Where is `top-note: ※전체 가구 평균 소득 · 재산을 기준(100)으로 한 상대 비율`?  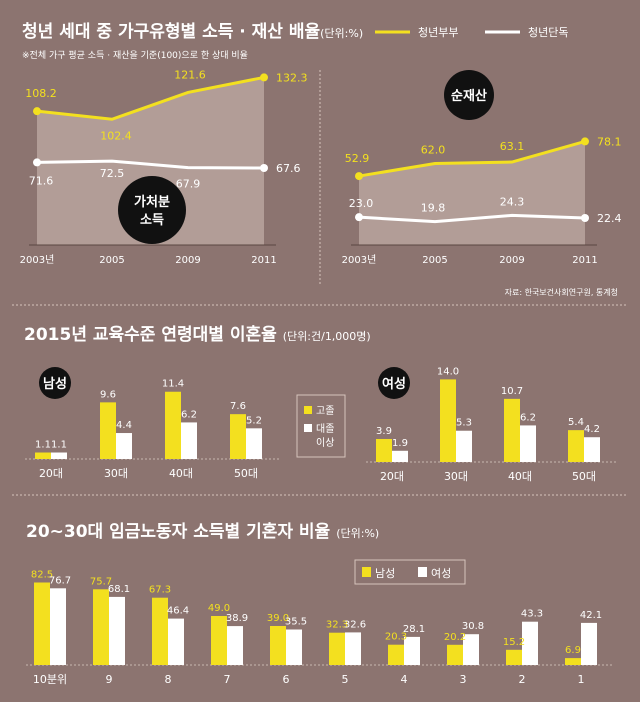 top-note: ※전체 가구 평균 소득 · 재산을 기준(100)으로 한 상대 비율 is located at coordinates (135, 55).